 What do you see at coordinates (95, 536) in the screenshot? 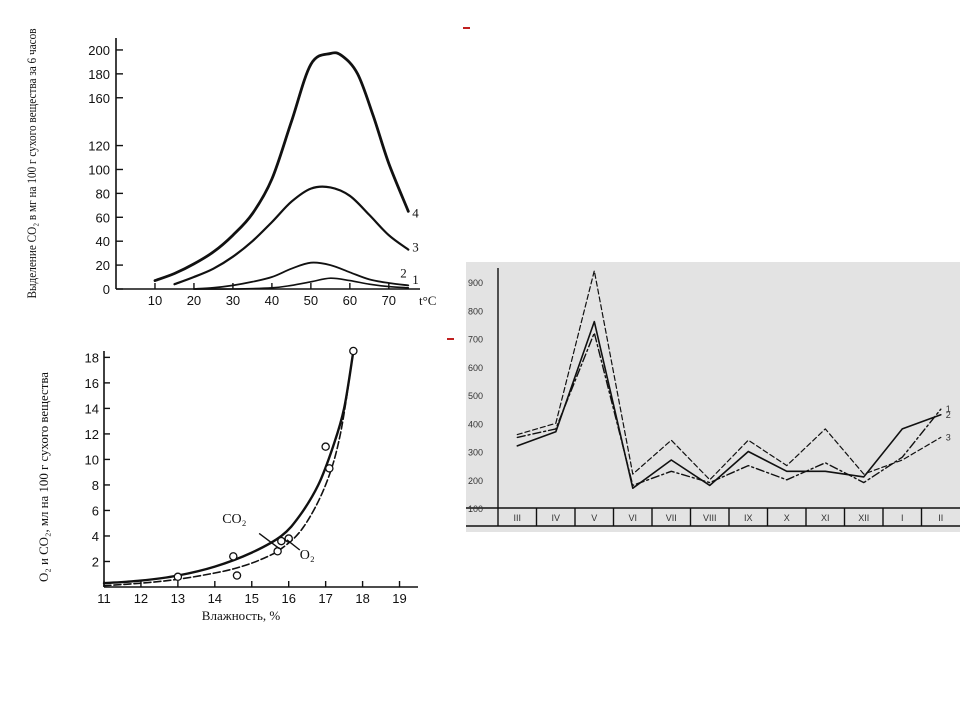
I see `y-tick-label: 4` at bounding box center [95, 536].